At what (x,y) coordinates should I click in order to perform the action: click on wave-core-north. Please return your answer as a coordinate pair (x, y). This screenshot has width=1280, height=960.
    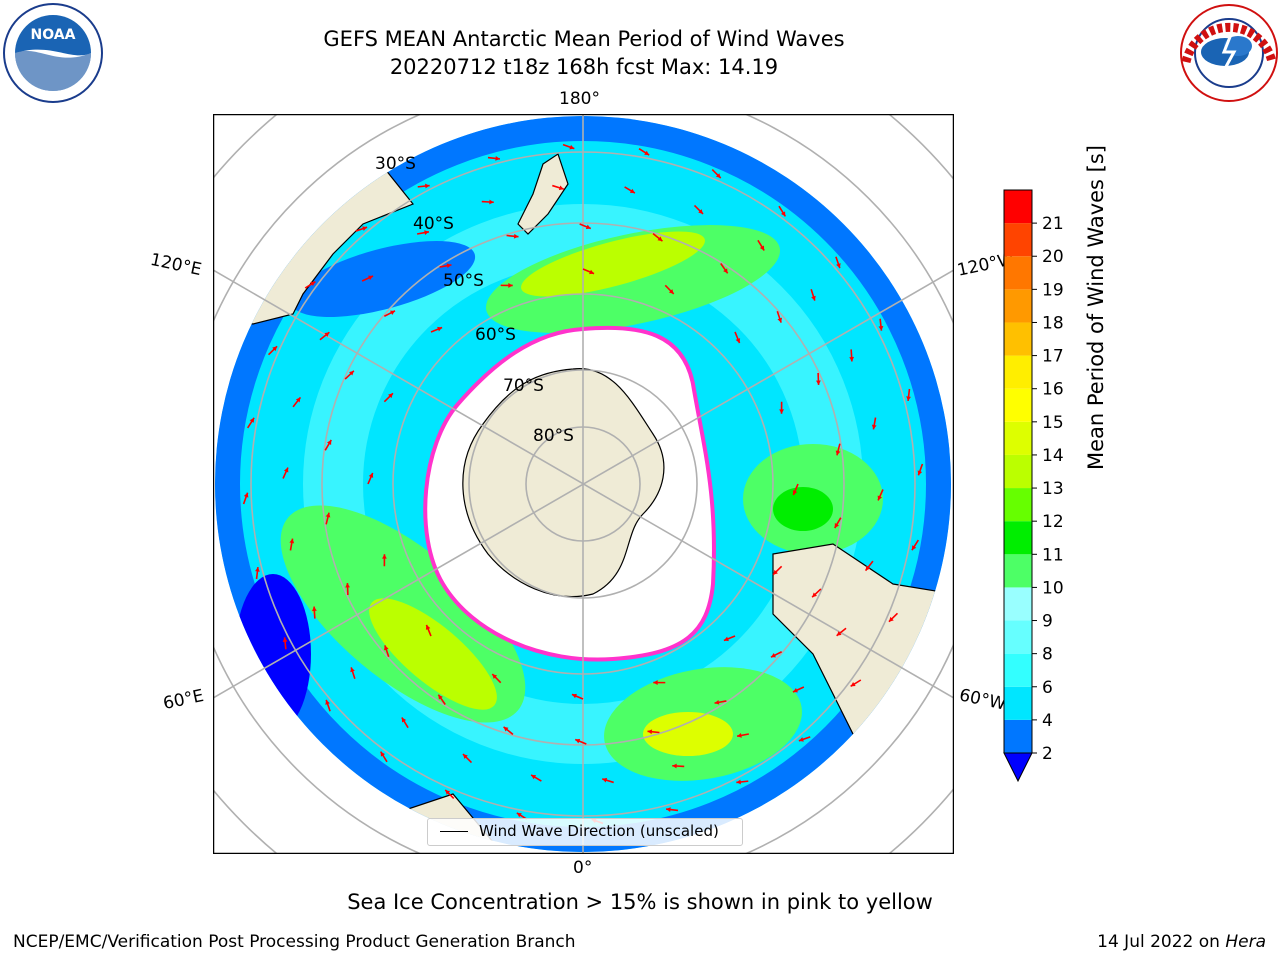
    Looking at the image, I should click on (613, 264).